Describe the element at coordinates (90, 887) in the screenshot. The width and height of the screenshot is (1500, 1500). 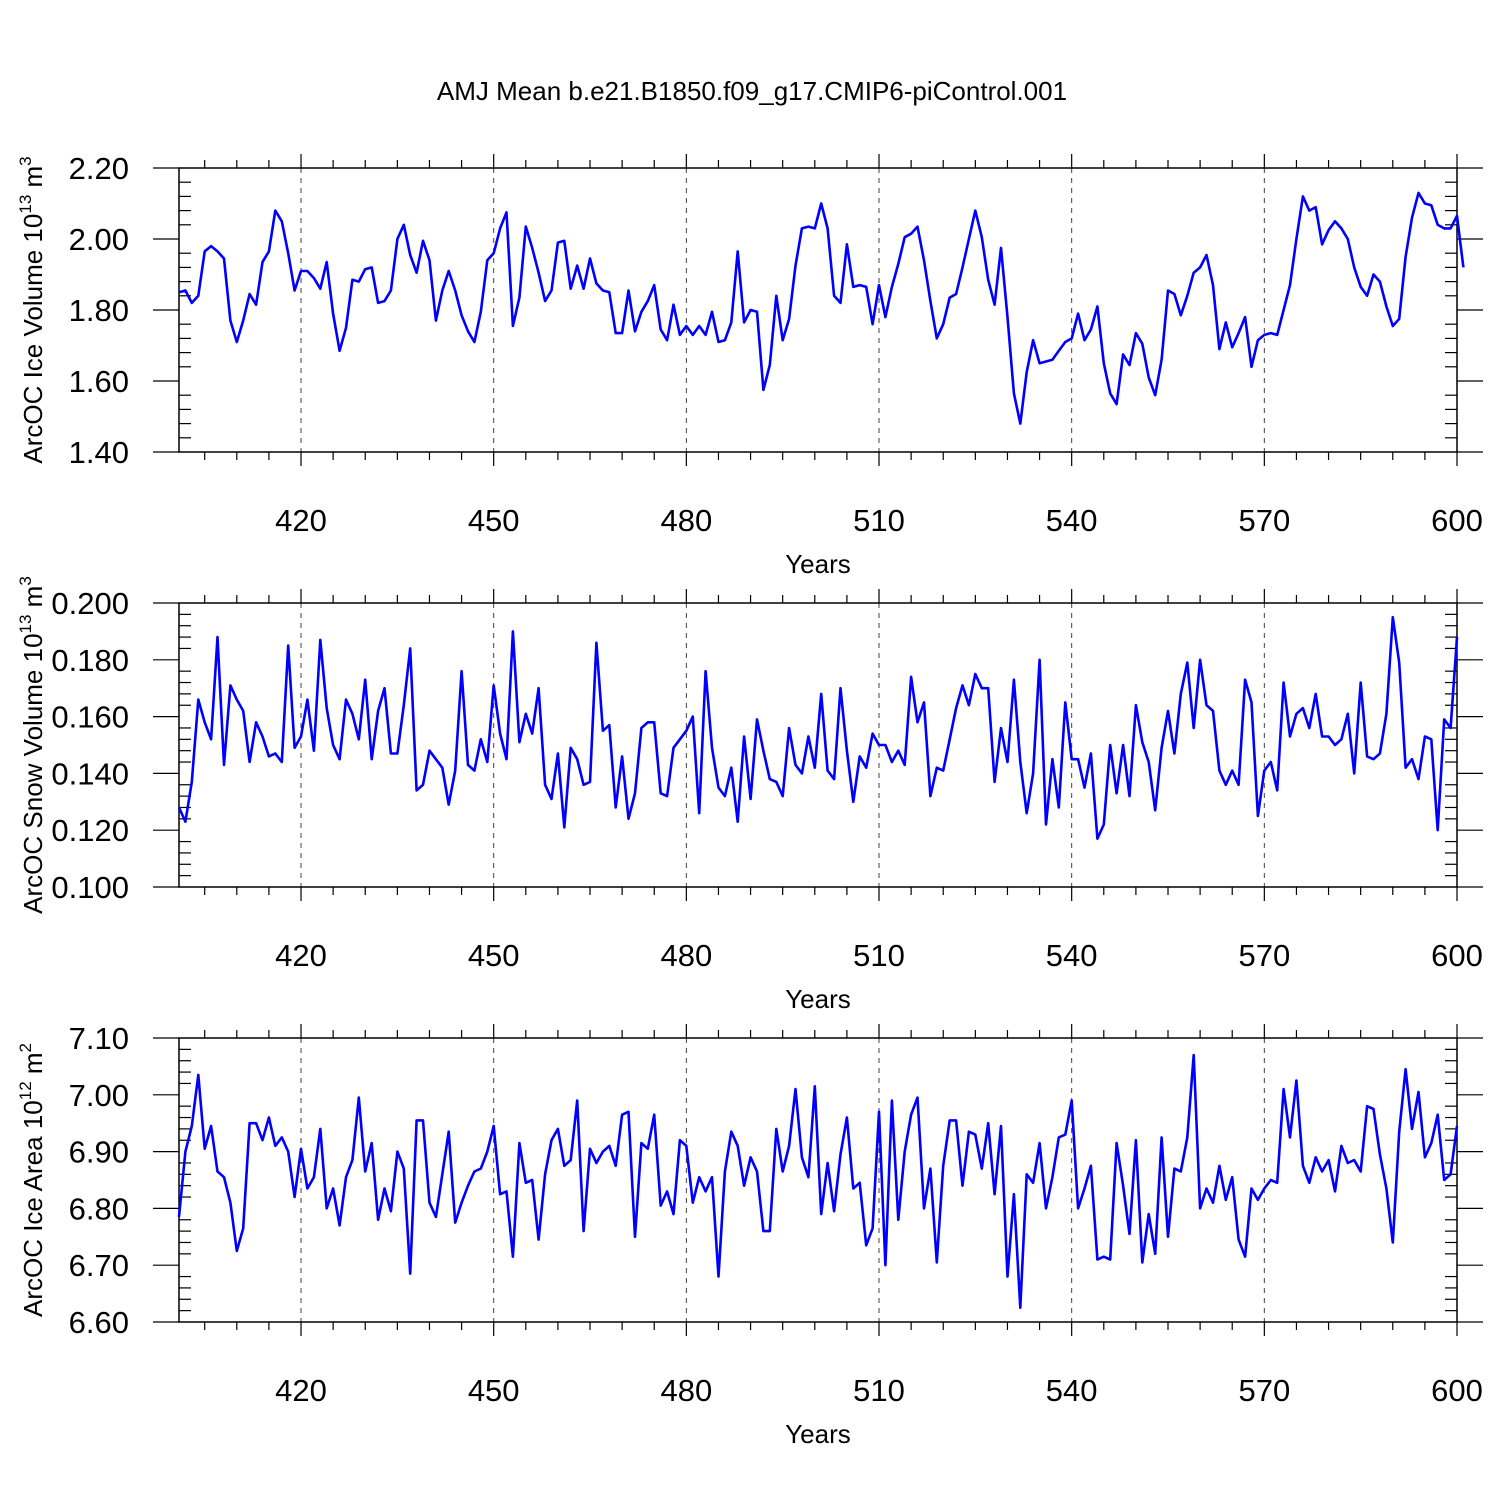
I see `y-tick-label: 0.100` at that location.